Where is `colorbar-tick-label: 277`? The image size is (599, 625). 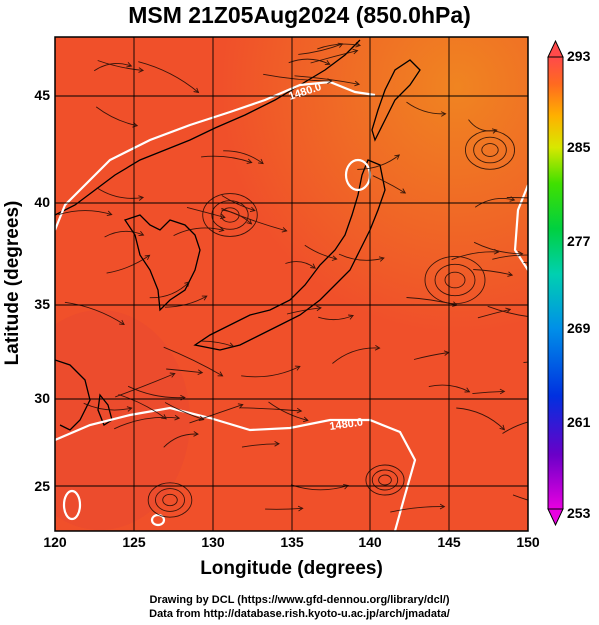 colorbar-tick-label: 277 is located at coordinates (579, 241).